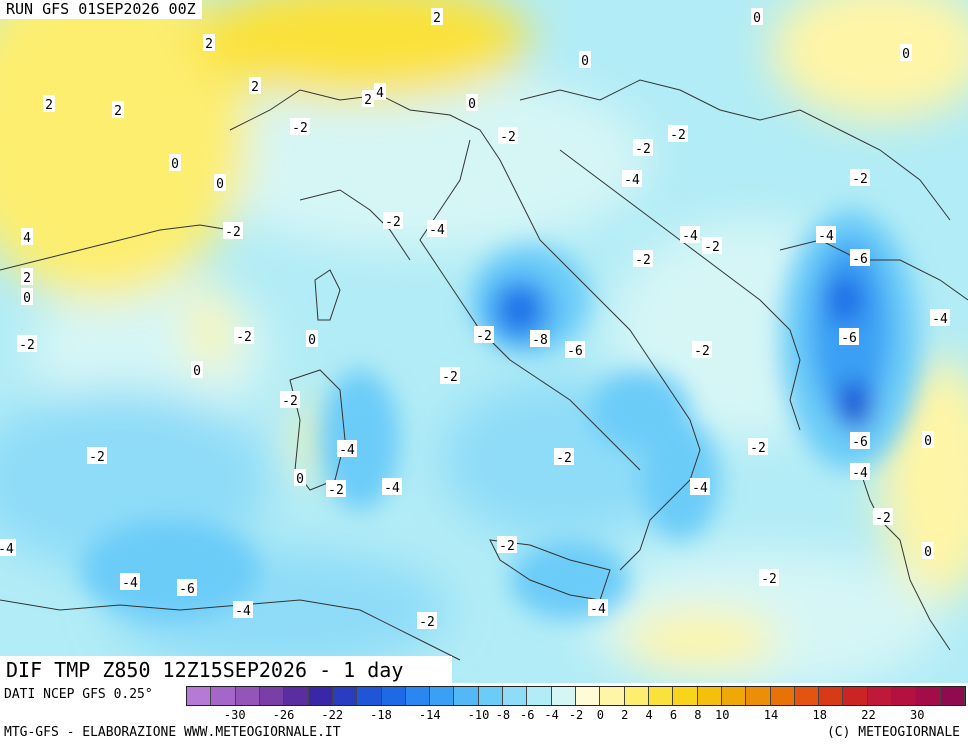 Image resolution: width=968 pixels, height=745 pixels. Describe the element at coordinates (381, 715) in the screenshot. I see `scale-tick-label: -18` at that location.